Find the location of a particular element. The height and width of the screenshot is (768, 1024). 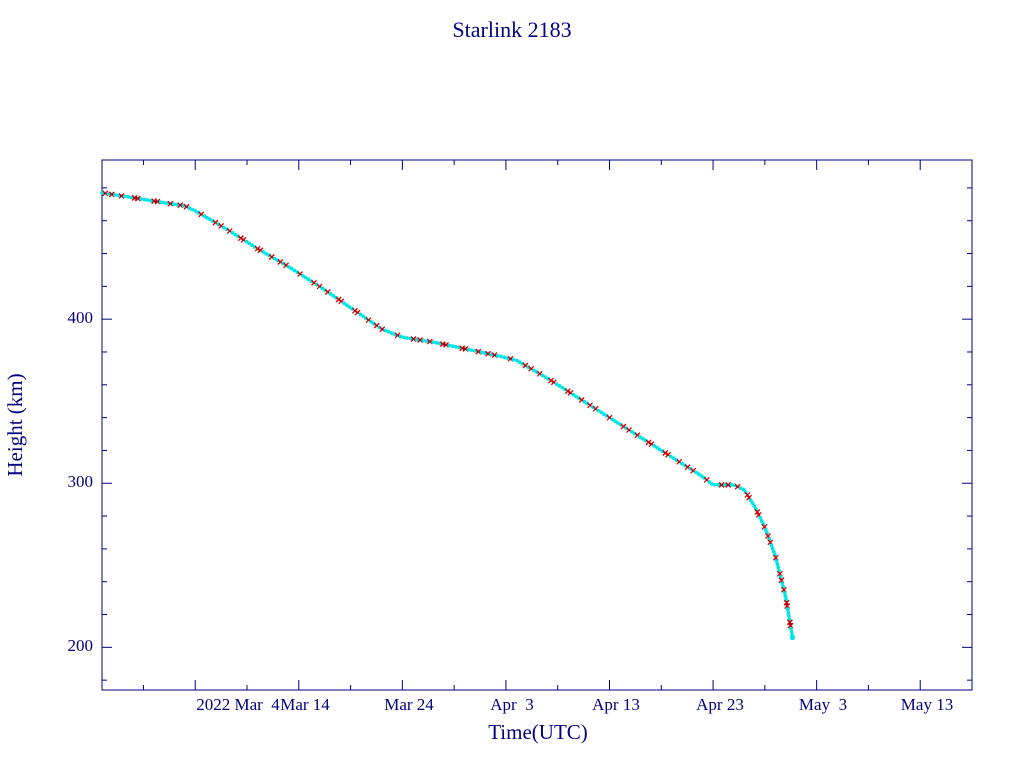

x-axis-label: Time(UTC) is located at coordinates (538, 732).